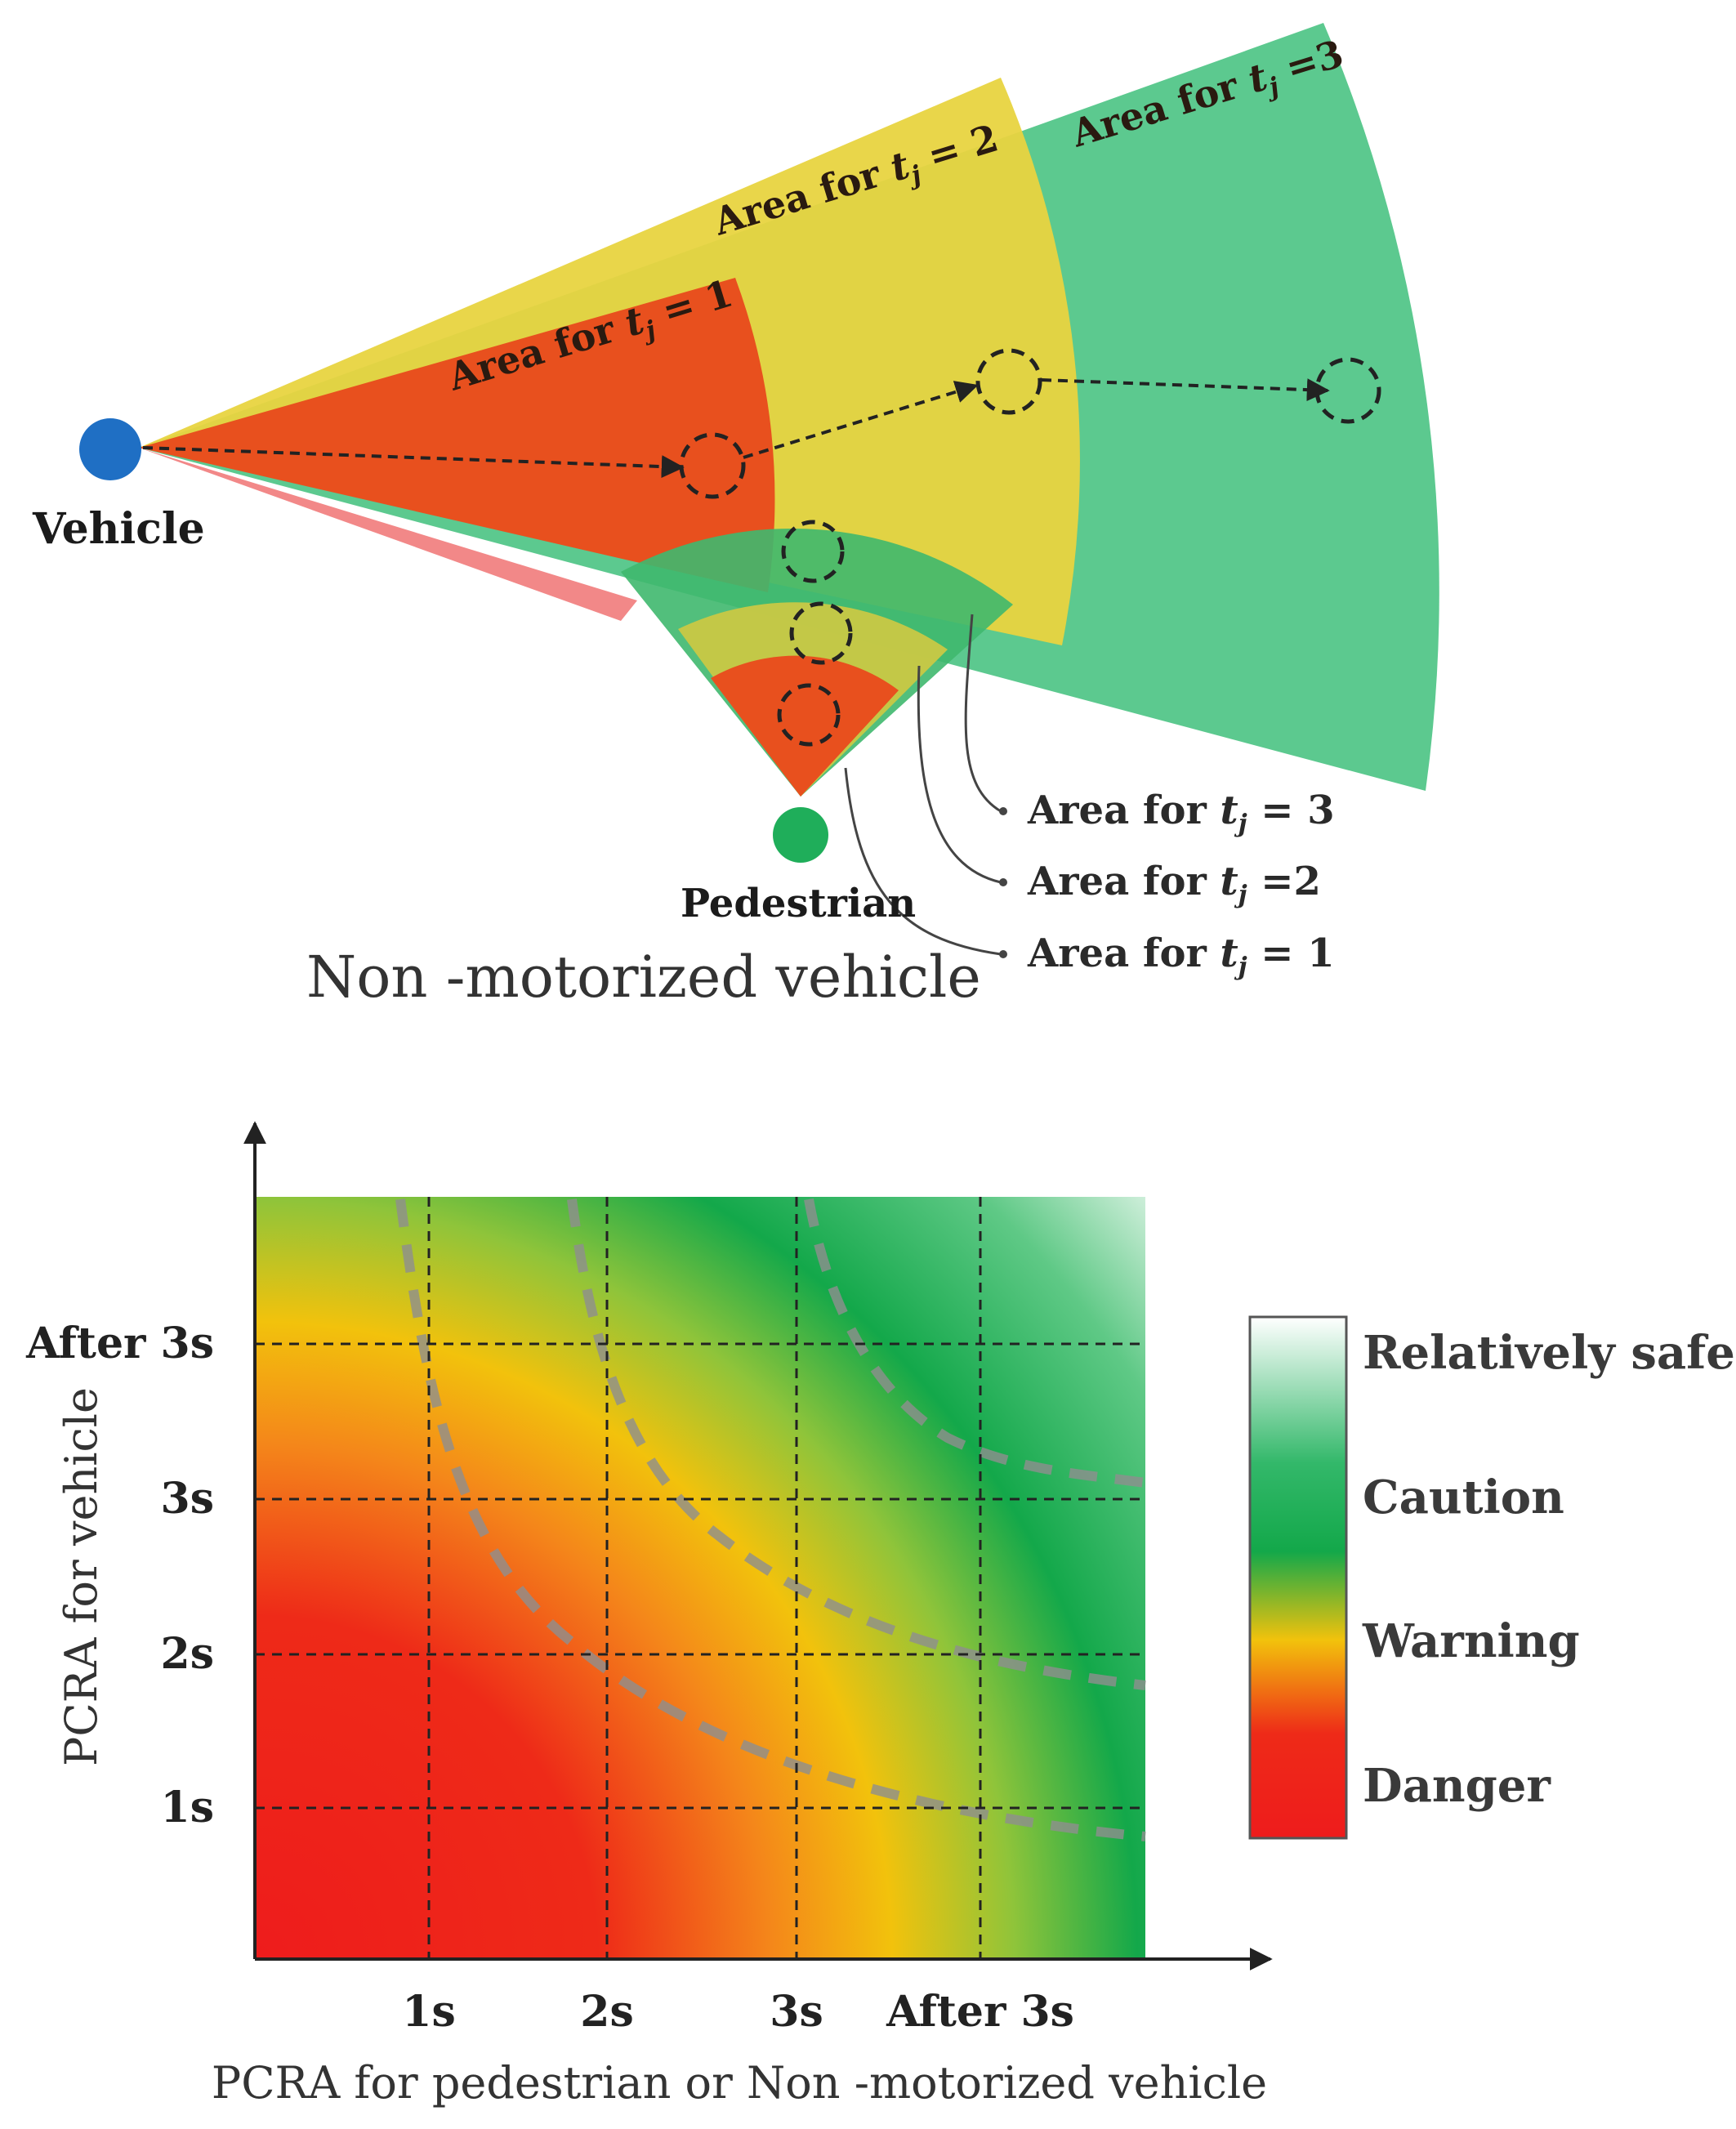 The height and width of the screenshot is (2129, 1736). Describe the element at coordinates (1030, 424) in the screenshot. I see `vehicle-positions` at that location.